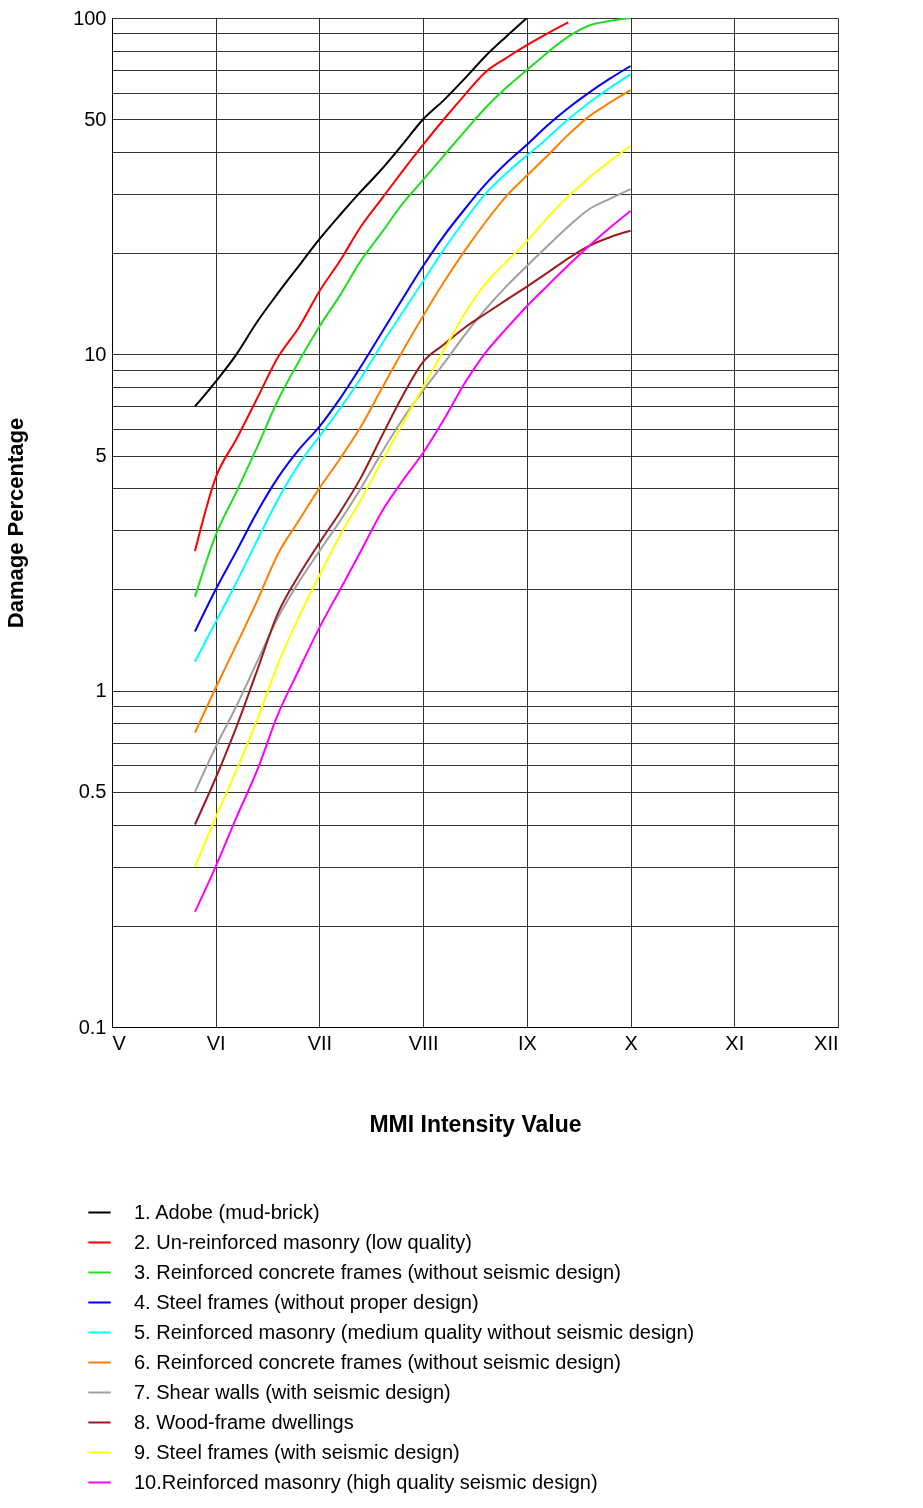  I want to click on x-tick-label: VI, so click(216, 1042).